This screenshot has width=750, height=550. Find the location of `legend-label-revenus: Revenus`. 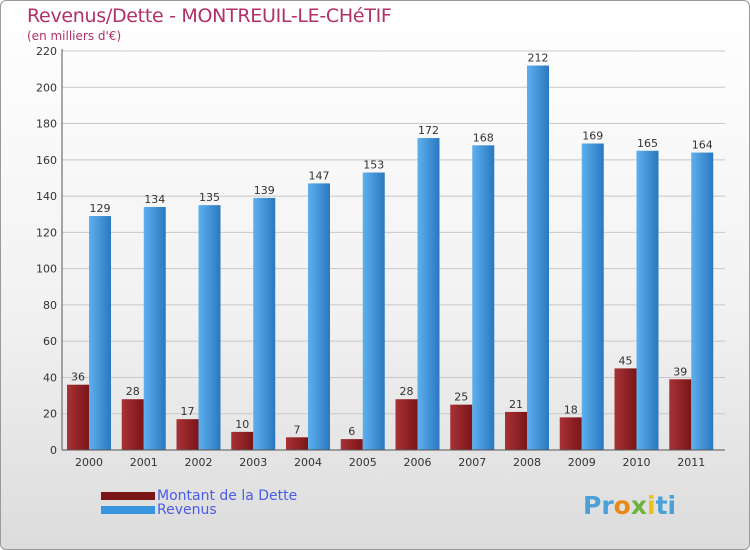

legend-label-revenus: Revenus is located at coordinates (187, 510).